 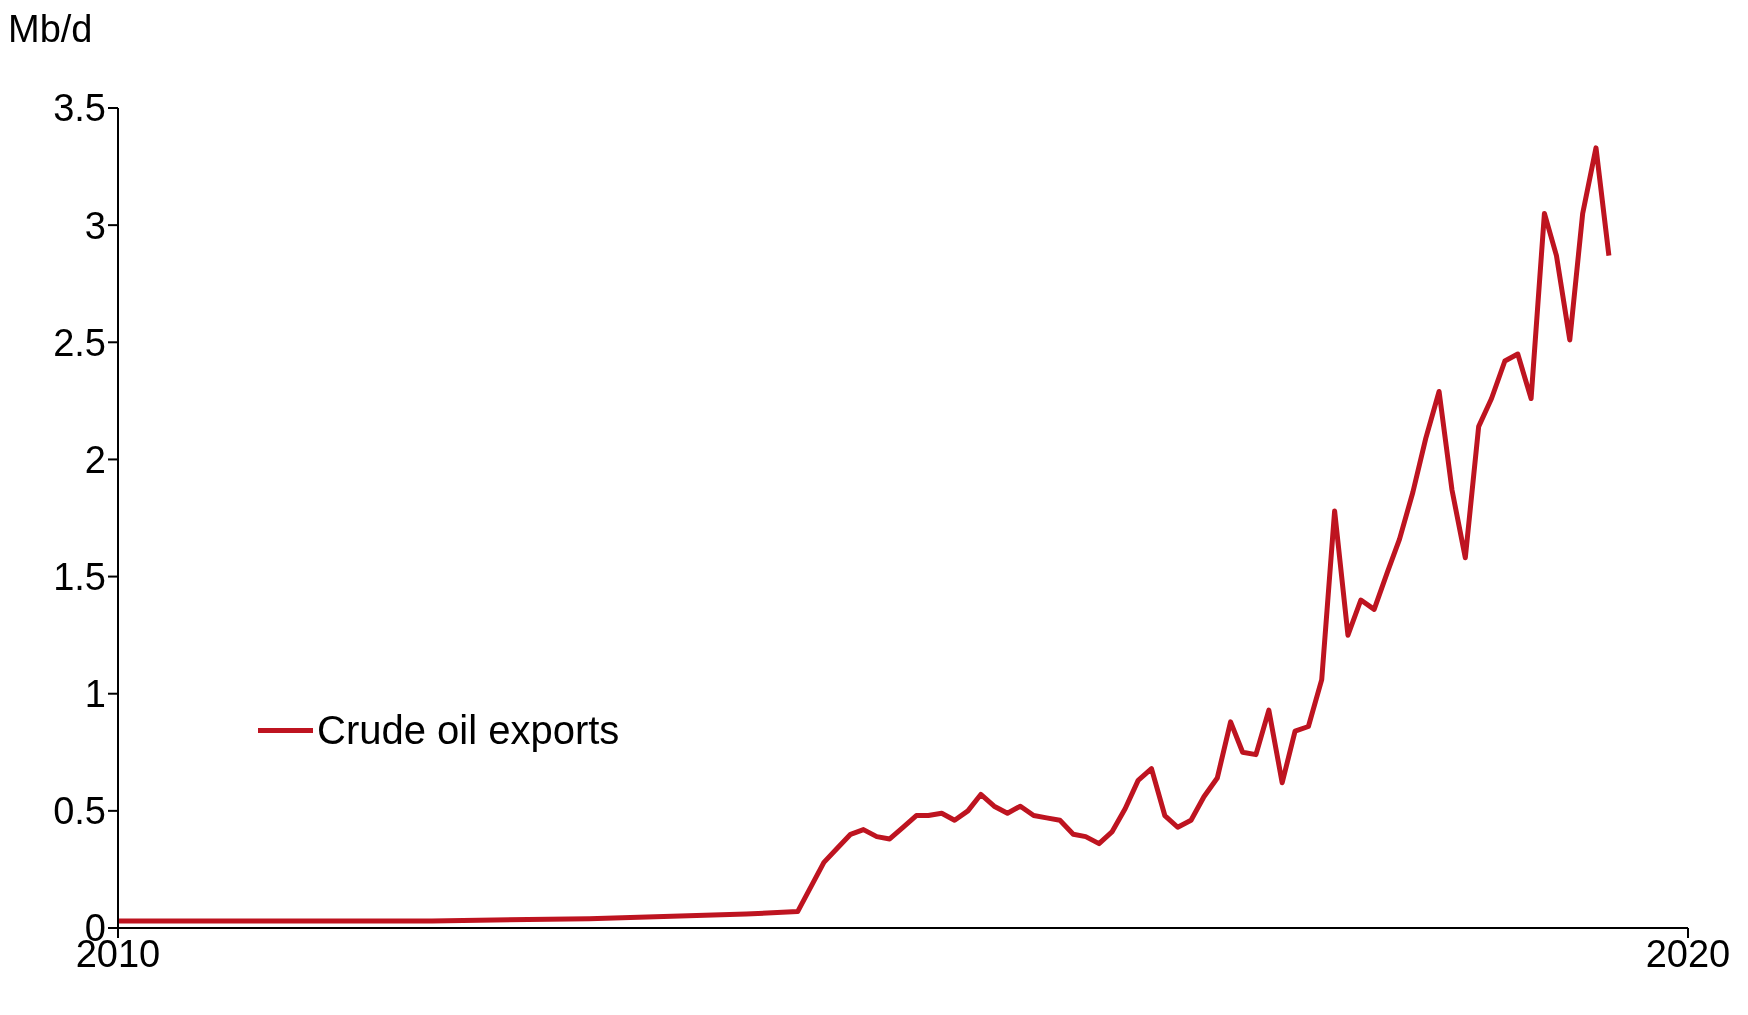 What do you see at coordinates (95, 459) in the screenshot?
I see `y-tick-label: 2` at bounding box center [95, 459].